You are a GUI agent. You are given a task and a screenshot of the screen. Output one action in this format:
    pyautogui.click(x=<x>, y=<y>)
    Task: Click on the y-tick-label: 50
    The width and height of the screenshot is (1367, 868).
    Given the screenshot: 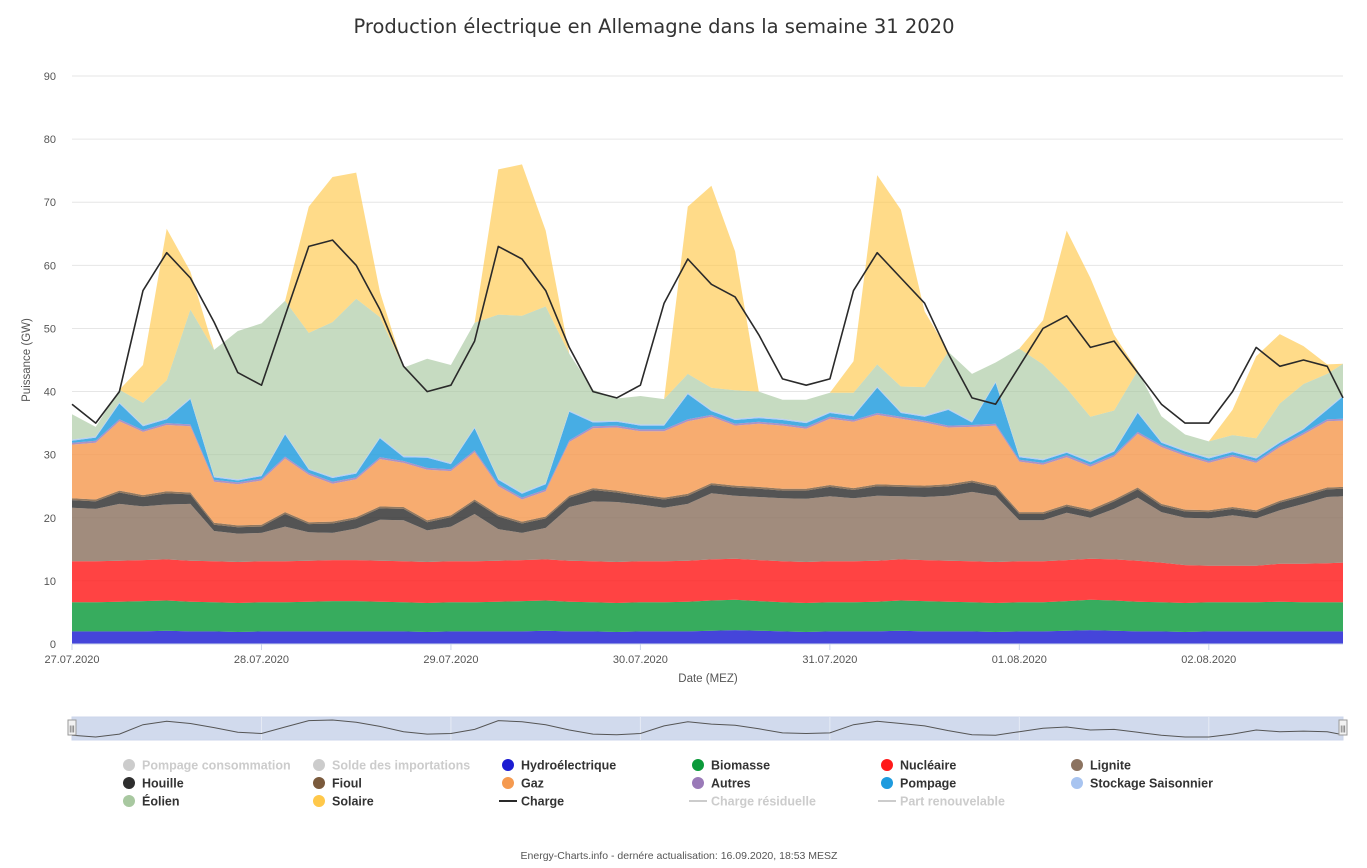 What is the action you would take?
    pyautogui.click(x=50, y=329)
    